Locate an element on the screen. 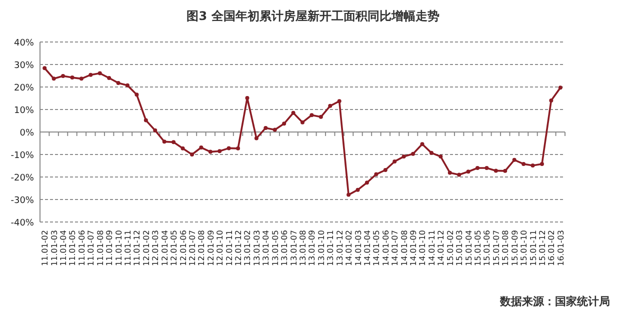 The width and height of the screenshot is (627, 320). x-tick-label: 11.01-12 is located at coordinates (137, 248).